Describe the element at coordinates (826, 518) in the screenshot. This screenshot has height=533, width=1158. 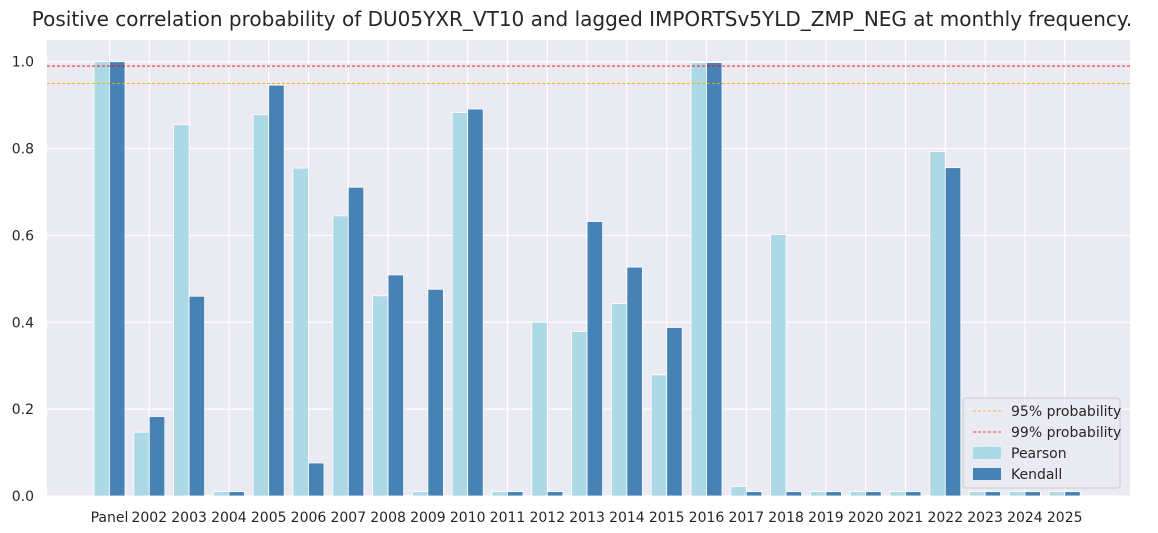
I see `x-tick-label: 2019` at that location.